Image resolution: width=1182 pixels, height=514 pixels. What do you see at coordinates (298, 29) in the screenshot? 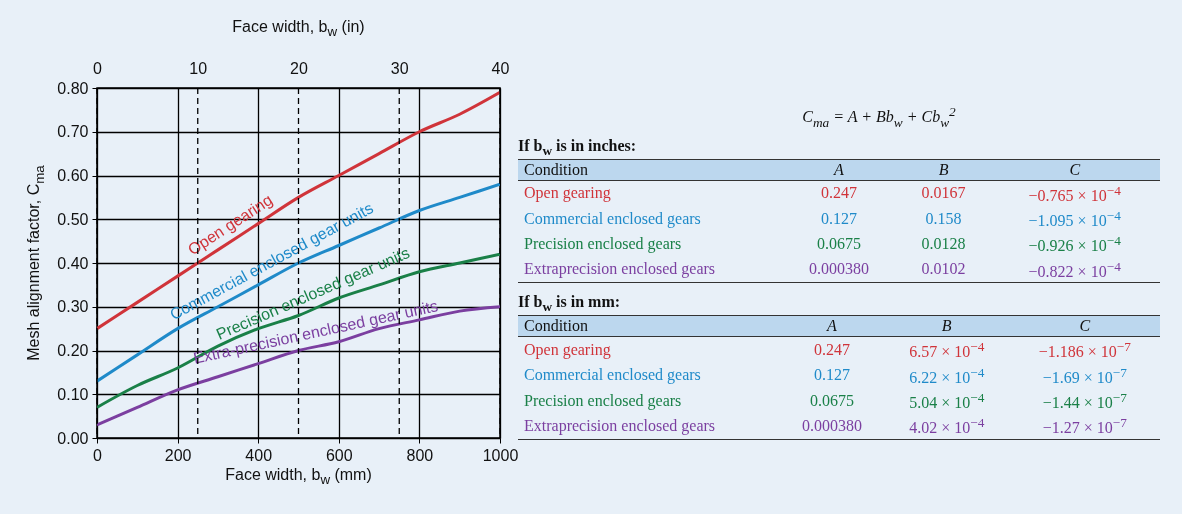
I see `x2-axis-title: Face width, b$_{w}$ (in)` at bounding box center [298, 29].